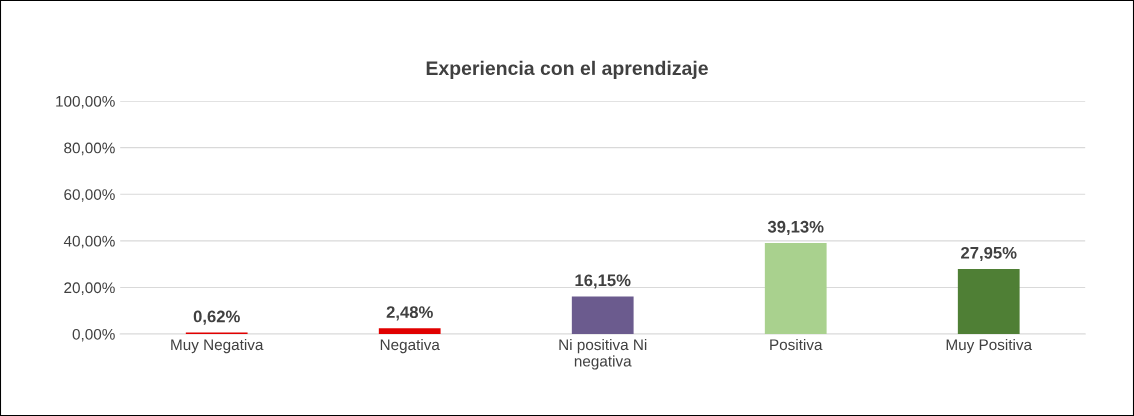 This screenshot has height=416, width=1134. Describe the element at coordinates (409, 313) in the screenshot. I see `data-label: 2,48%` at that location.